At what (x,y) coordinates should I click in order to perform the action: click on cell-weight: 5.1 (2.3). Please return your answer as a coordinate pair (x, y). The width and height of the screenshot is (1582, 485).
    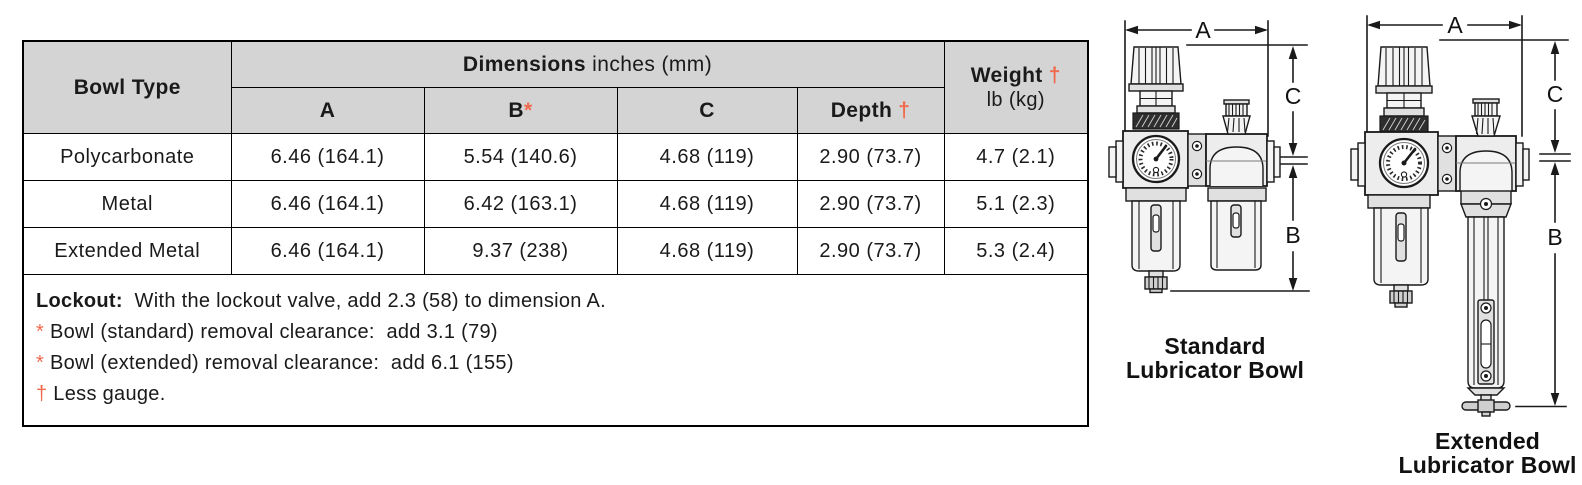
    Looking at the image, I should click on (1016, 204).